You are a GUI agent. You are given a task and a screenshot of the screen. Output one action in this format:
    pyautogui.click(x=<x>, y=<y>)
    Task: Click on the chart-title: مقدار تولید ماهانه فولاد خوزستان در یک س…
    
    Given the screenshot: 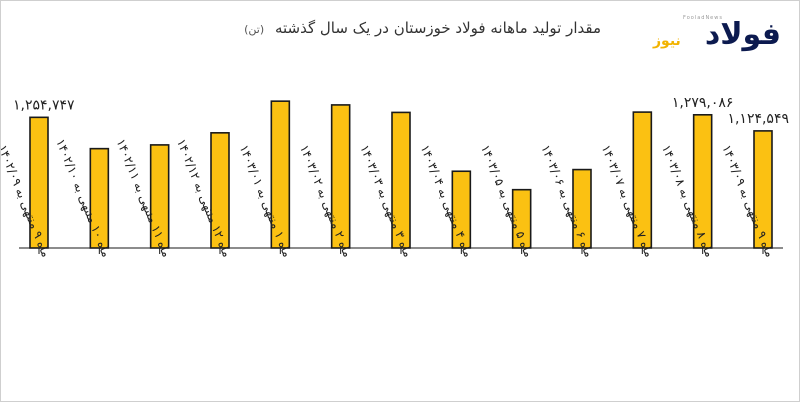 What is the action you would take?
    pyautogui.click(x=401, y=28)
    